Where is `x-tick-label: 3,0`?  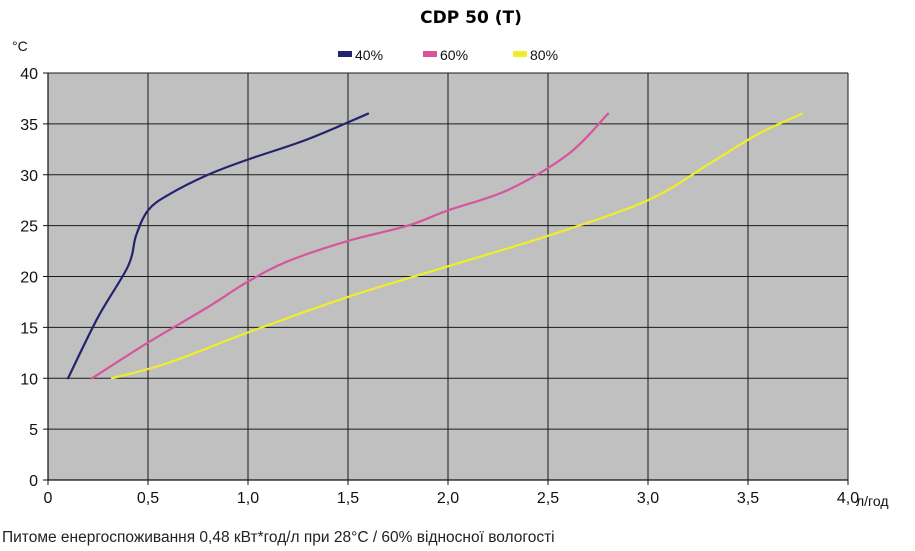 x-tick-label: 3,0 is located at coordinates (648, 498).